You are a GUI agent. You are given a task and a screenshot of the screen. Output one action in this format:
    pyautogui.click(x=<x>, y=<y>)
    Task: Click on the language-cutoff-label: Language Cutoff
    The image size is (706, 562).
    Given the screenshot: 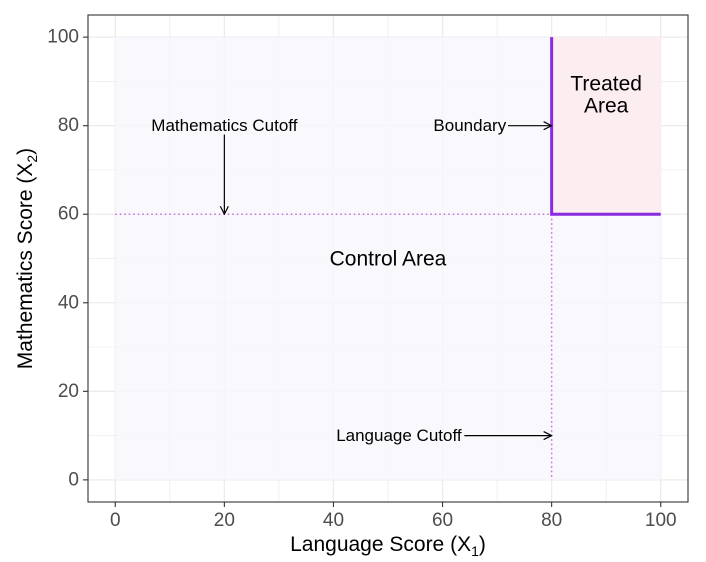 What is the action you would take?
    pyautogui.click(x=399, y=435)
    